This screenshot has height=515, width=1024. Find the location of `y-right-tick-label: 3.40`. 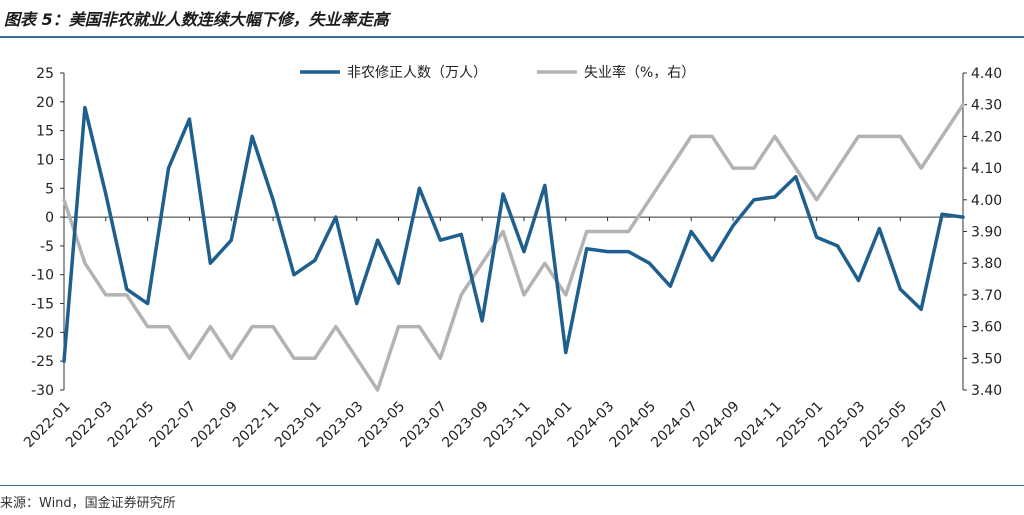

y-right-tick-label: 3.40 is located at coordinates (986, 391).